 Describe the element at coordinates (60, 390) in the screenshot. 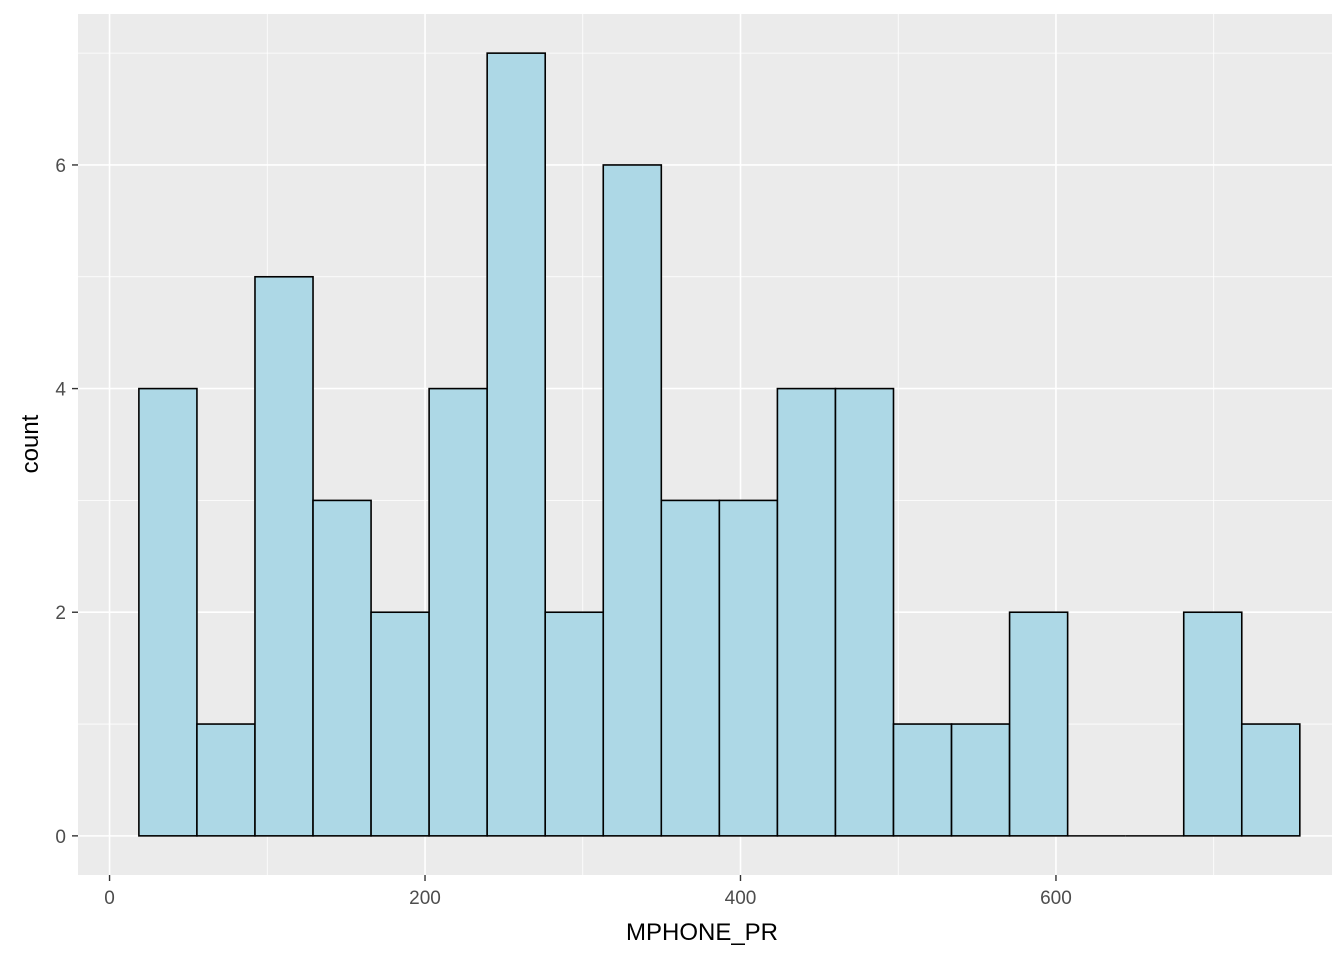

I see `y-tick-label: 4` at that location.